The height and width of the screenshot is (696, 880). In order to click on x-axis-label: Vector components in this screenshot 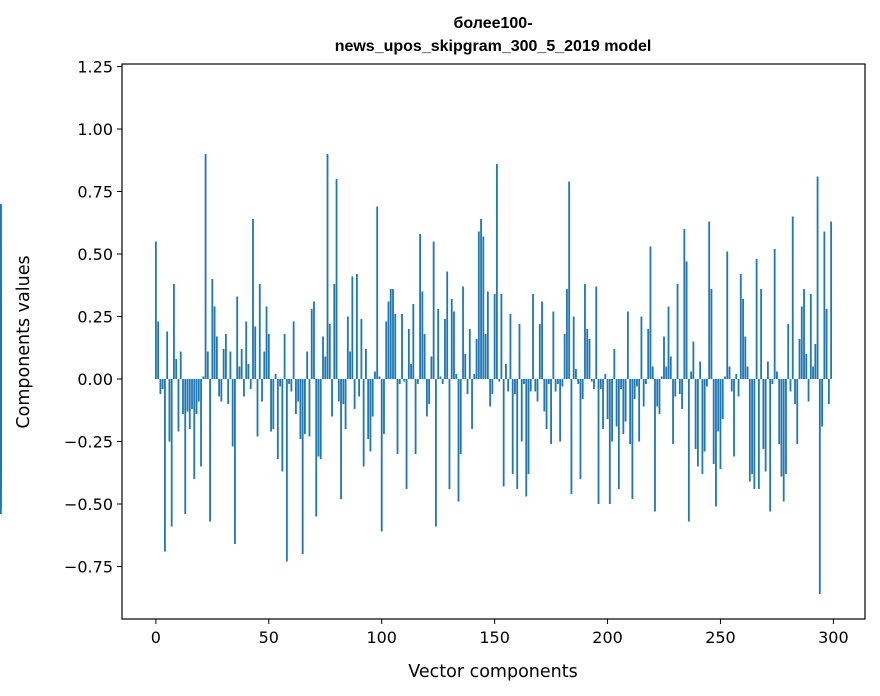, I will do `click(492, 672)`.